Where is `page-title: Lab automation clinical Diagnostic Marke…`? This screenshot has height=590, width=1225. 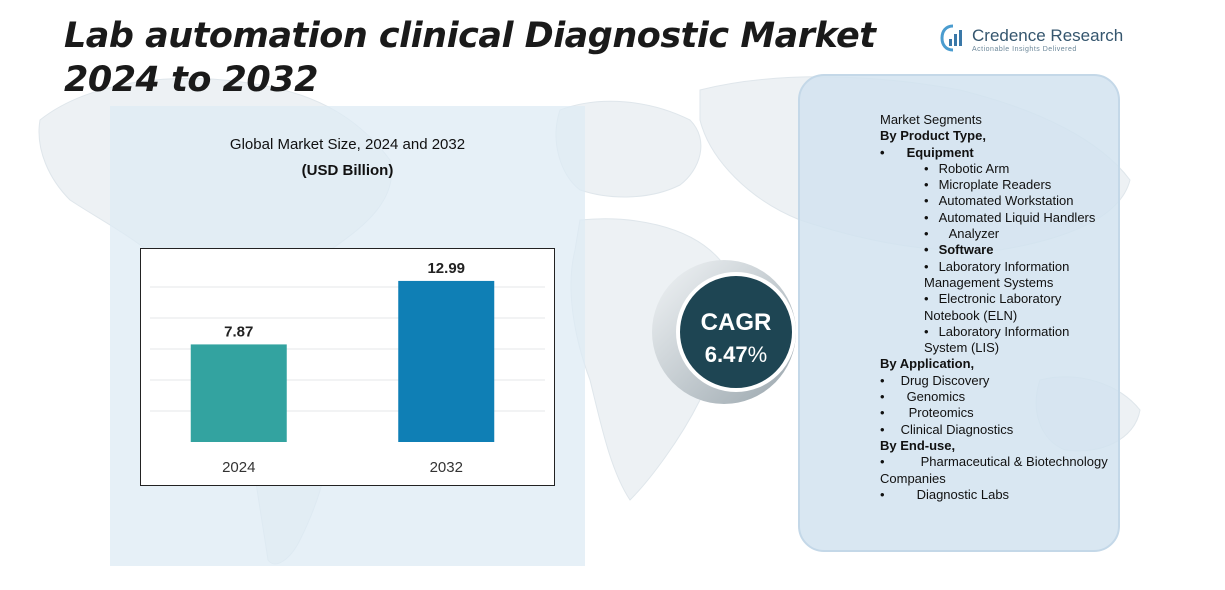 page-title: Lab automation clinical Diagnostic Marke… is located at coordinates (470, 58).